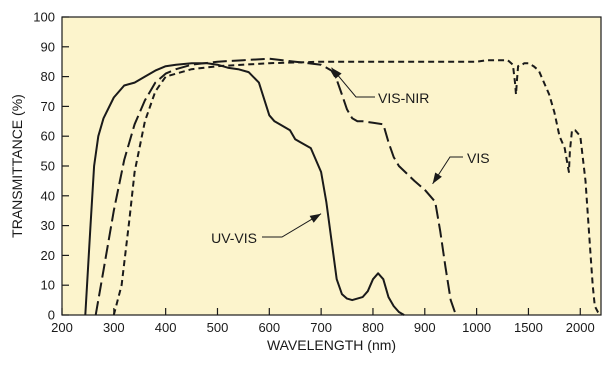 The height and width of the screenshot is (368, 613). What do you see at coordinates (44, 17) in the screenshot?
I see `y-tick-label: 100` at bounding box center [44, 17].